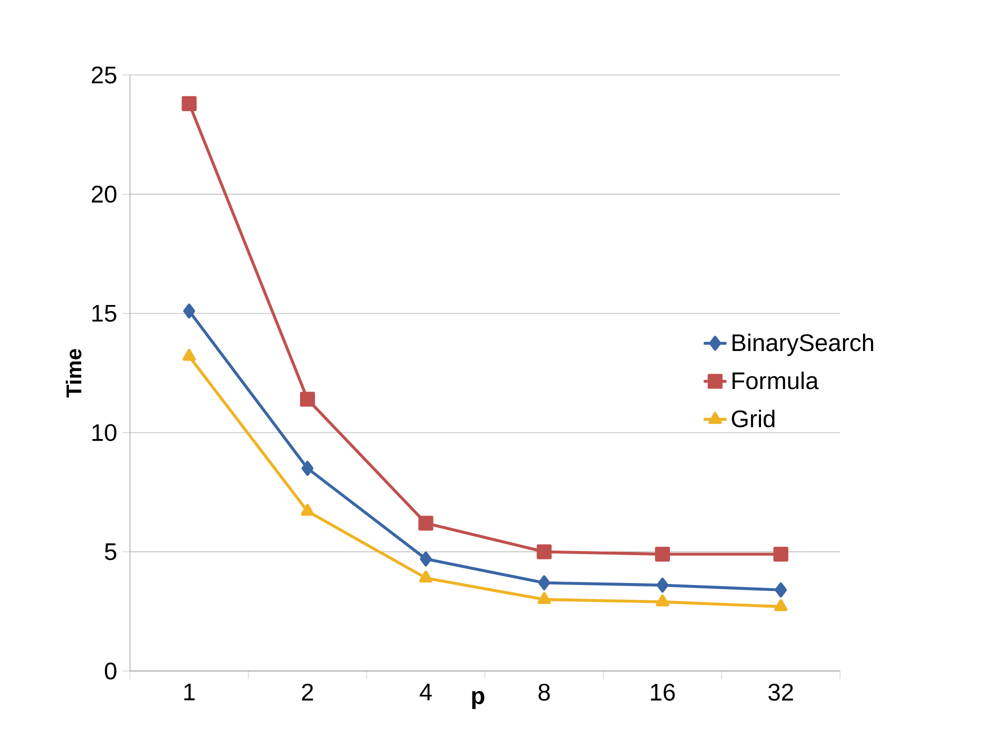 This screenshot has height=756, width=991. Describe the element at coordinates (544, 692) in the screenshot. I see `x-tick-label: 8` at that location.